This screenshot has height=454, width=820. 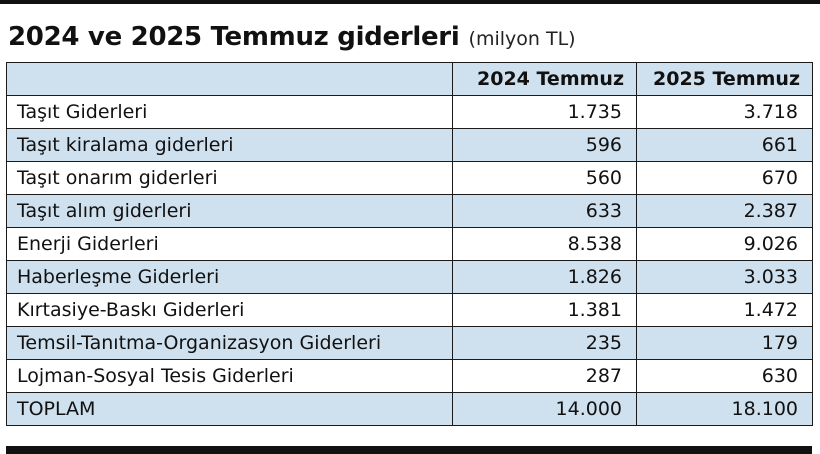 I want to click on value-2024: 596, so click(x=544, y=145).